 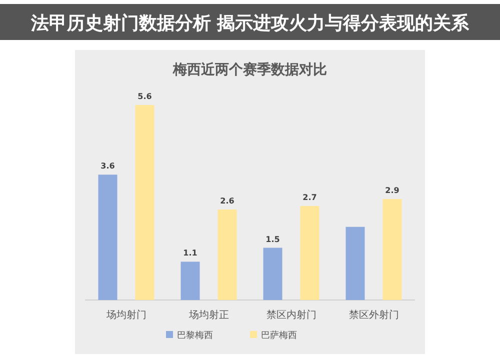 I want to click on legend-label: 巴黎梅西, so click(x=195, y=335).